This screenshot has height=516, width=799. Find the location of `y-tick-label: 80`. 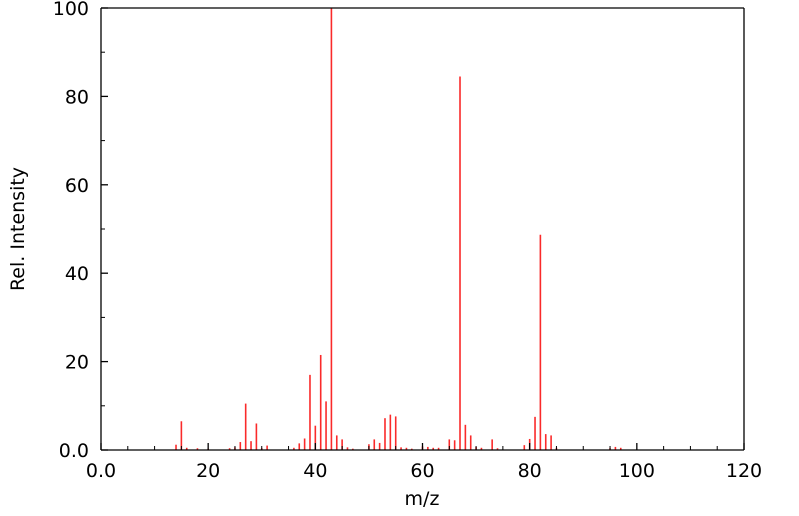

y-tick-label: 80 is located at coordinates (77, 97).